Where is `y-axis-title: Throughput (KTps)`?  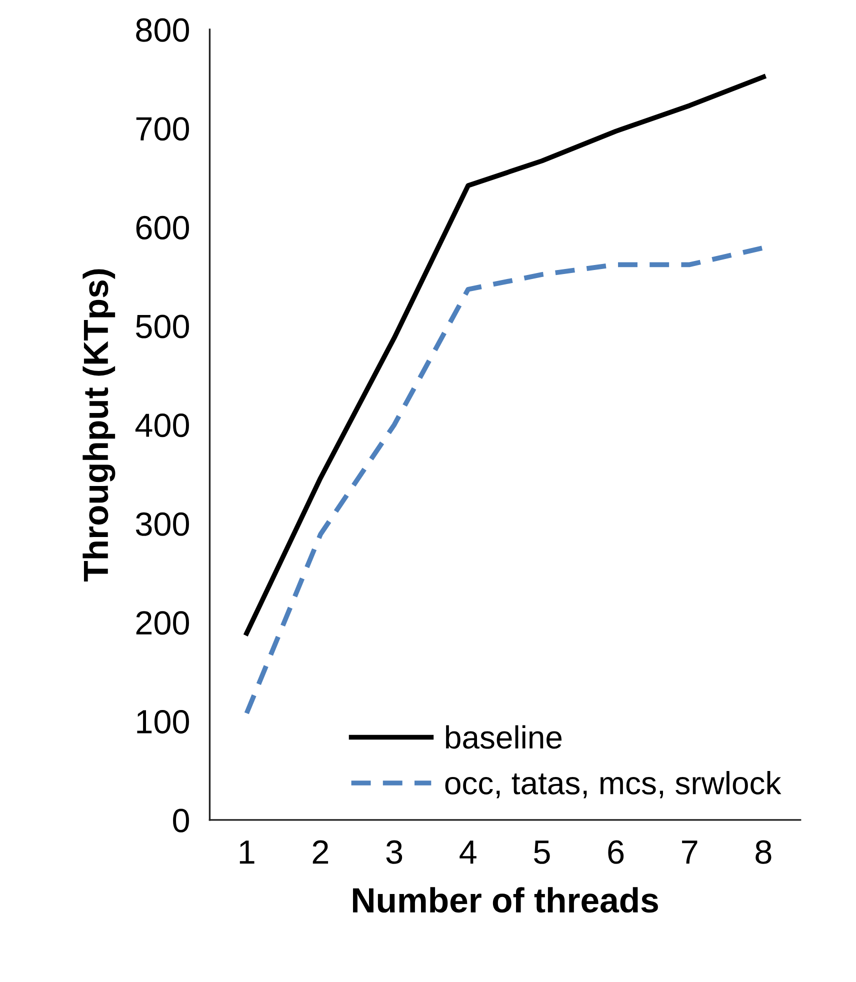 y-axis-title: Throughput (KTps) is located at coordinates (99, 425).